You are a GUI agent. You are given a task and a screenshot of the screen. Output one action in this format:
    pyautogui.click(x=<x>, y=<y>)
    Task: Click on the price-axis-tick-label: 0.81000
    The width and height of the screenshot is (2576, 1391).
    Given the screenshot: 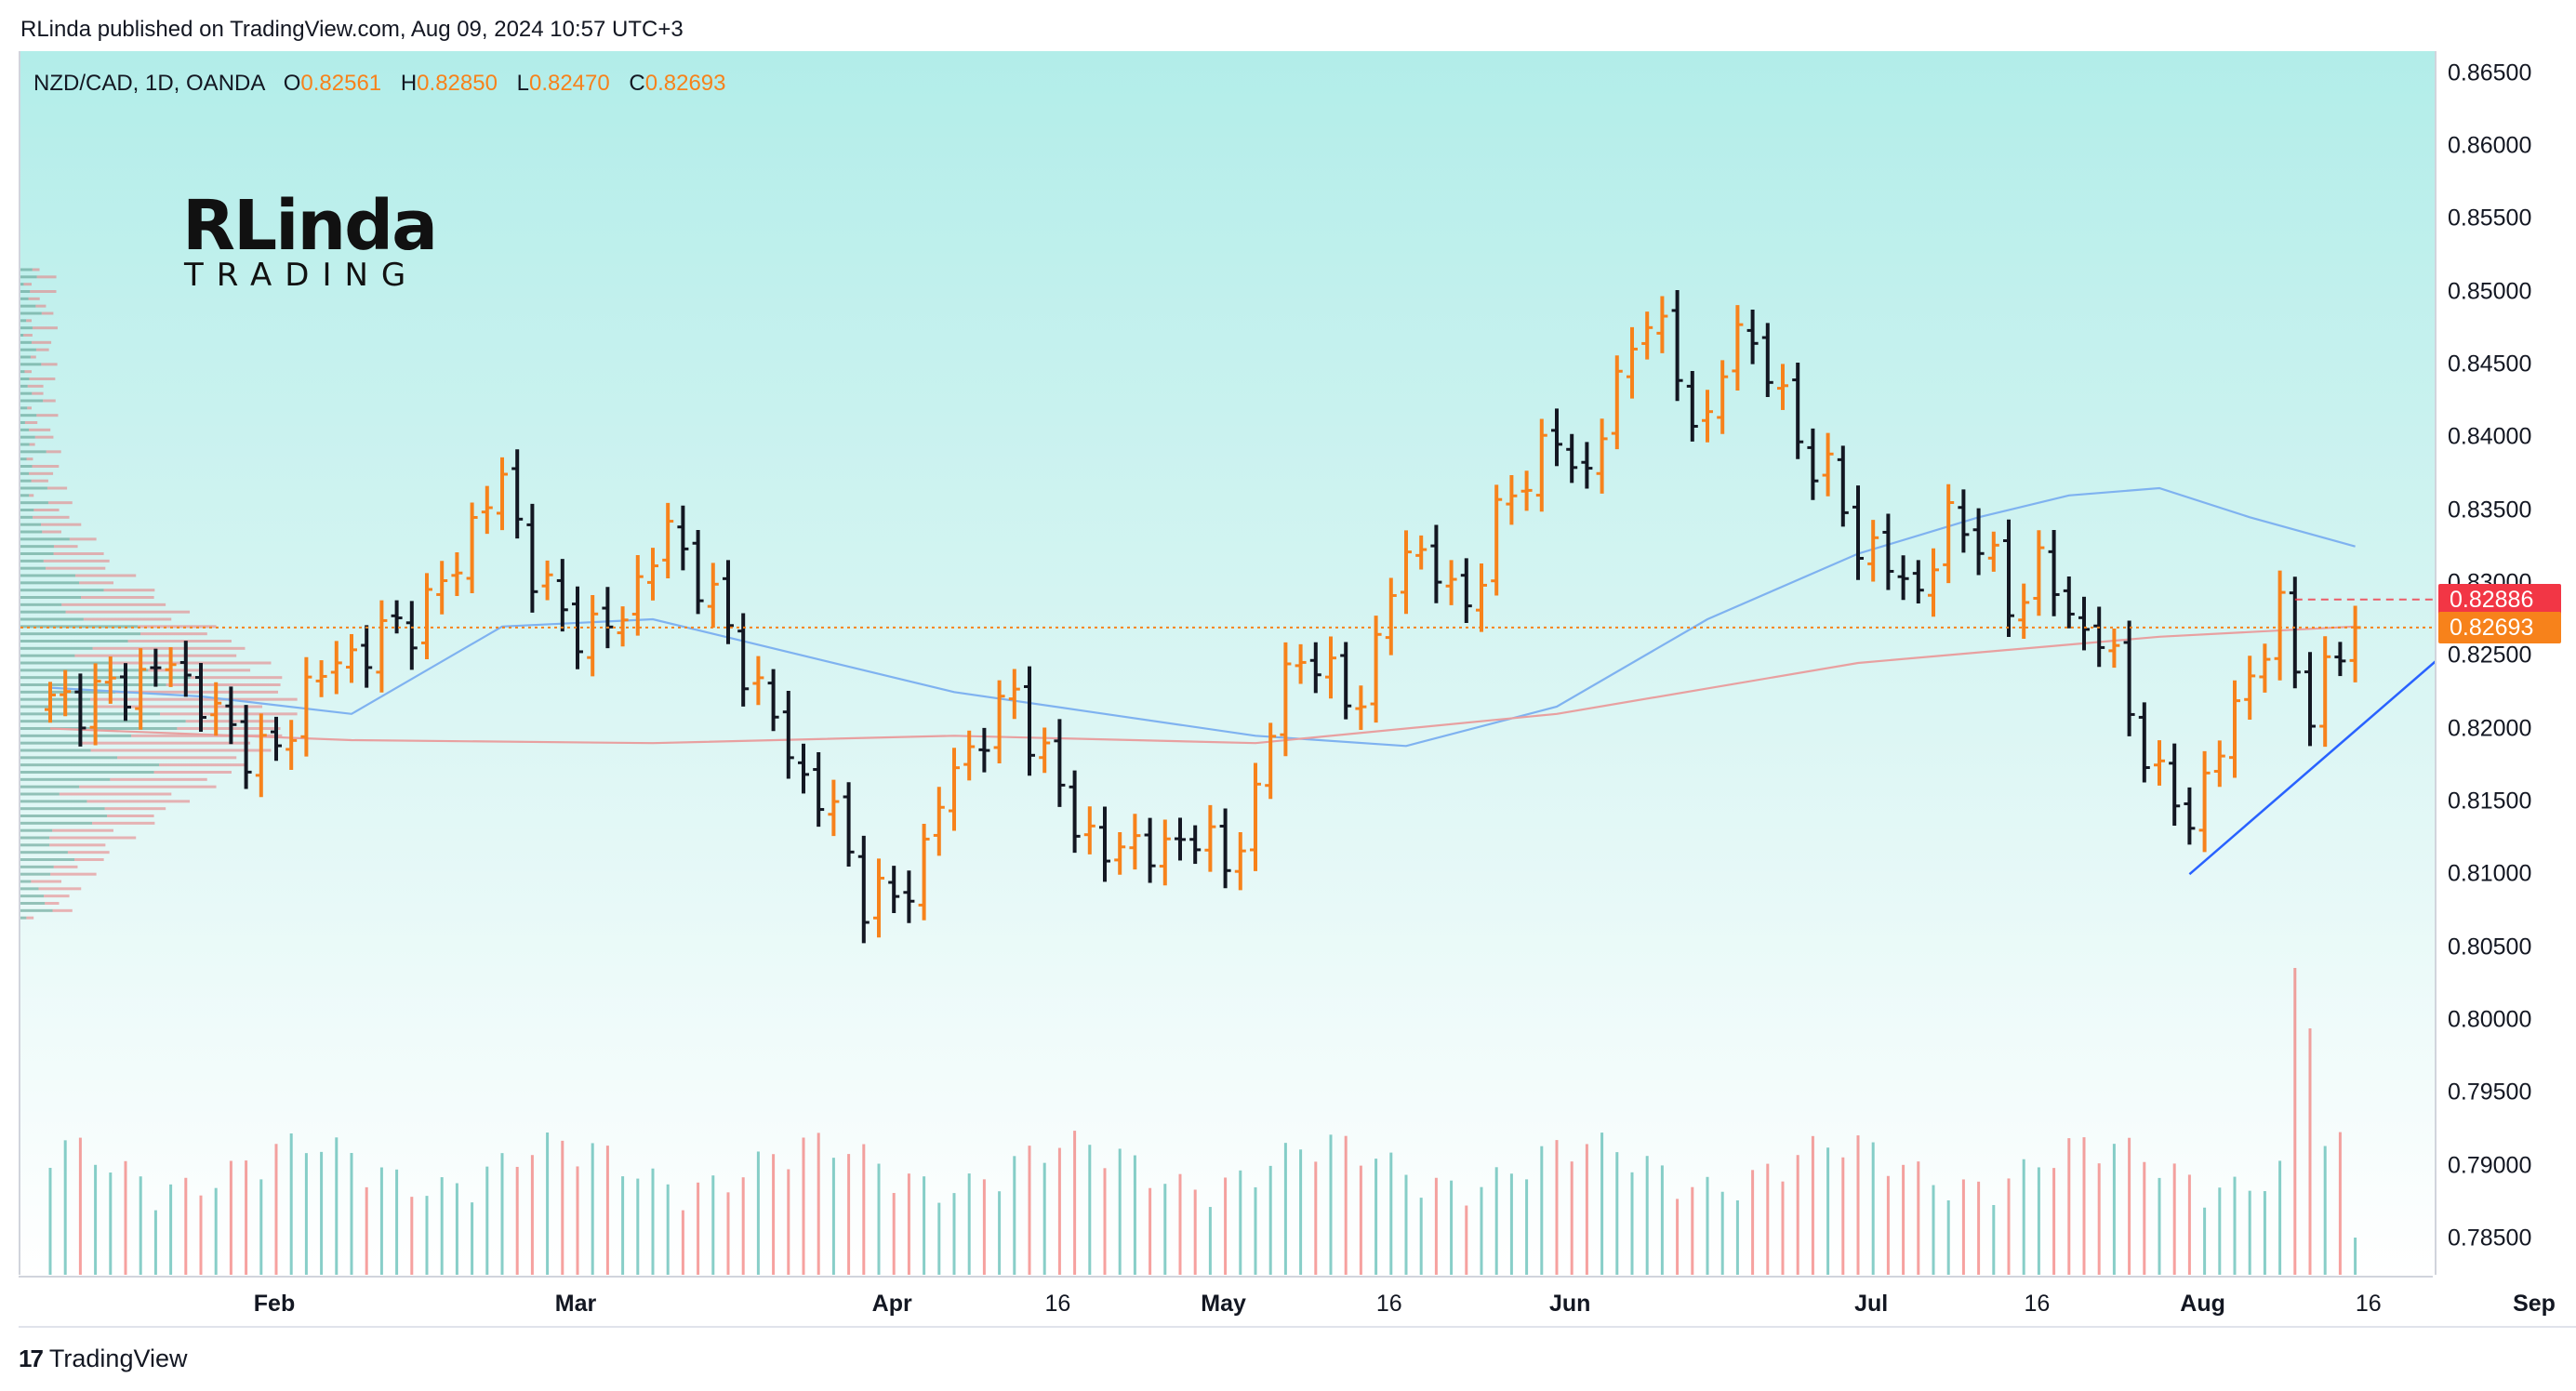 What is the action you would take?
    pyautogui.click(x=2490, y=873)
    